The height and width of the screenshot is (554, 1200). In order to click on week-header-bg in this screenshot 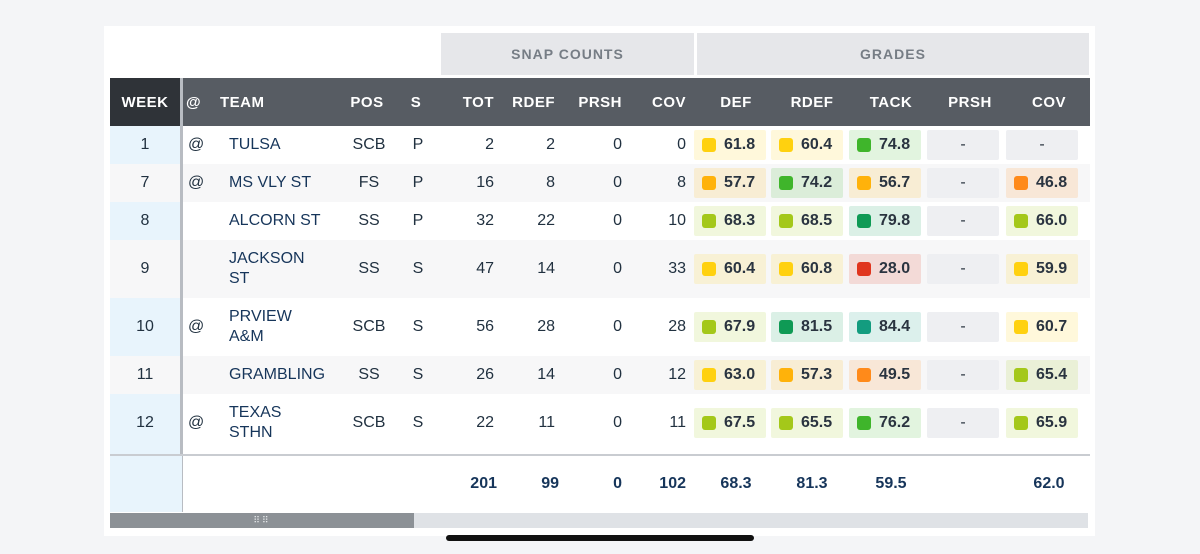, I will do `click(146, 102)`.